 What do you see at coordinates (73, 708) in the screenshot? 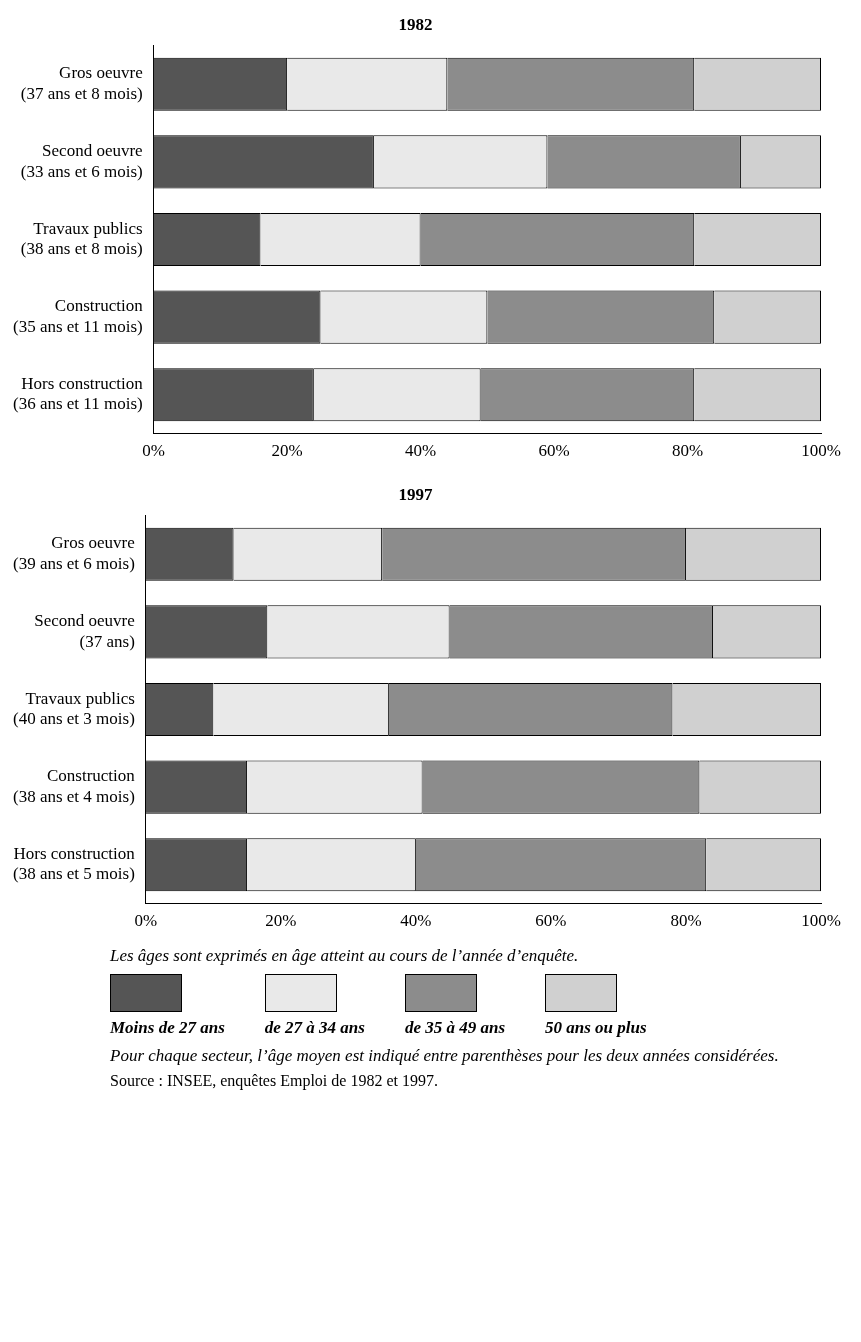
I see `y-tick-label: Travaux publics (40 ans et 3 mois)` at bounding box center [73, 708].